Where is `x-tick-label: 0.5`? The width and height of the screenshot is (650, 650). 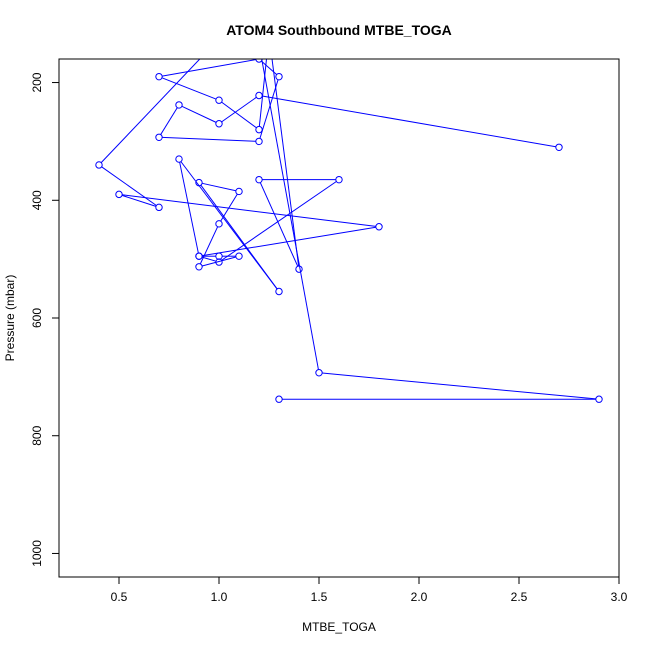
x-tick-label: 0.5 is located at coordinates (119, 597).